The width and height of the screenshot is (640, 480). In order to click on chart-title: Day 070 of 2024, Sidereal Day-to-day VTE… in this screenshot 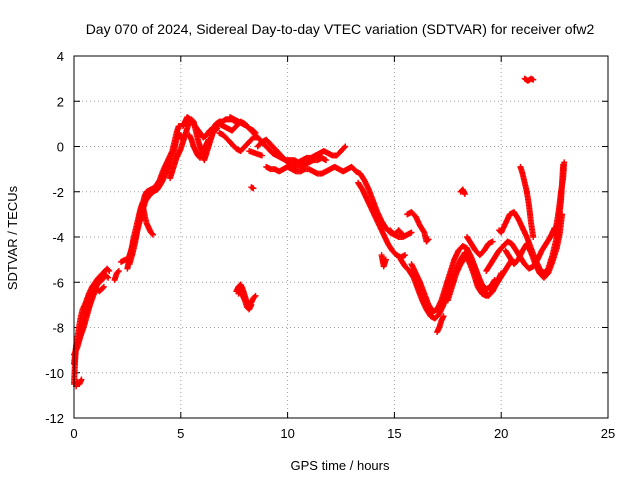, I will do `click(340, 29)`.